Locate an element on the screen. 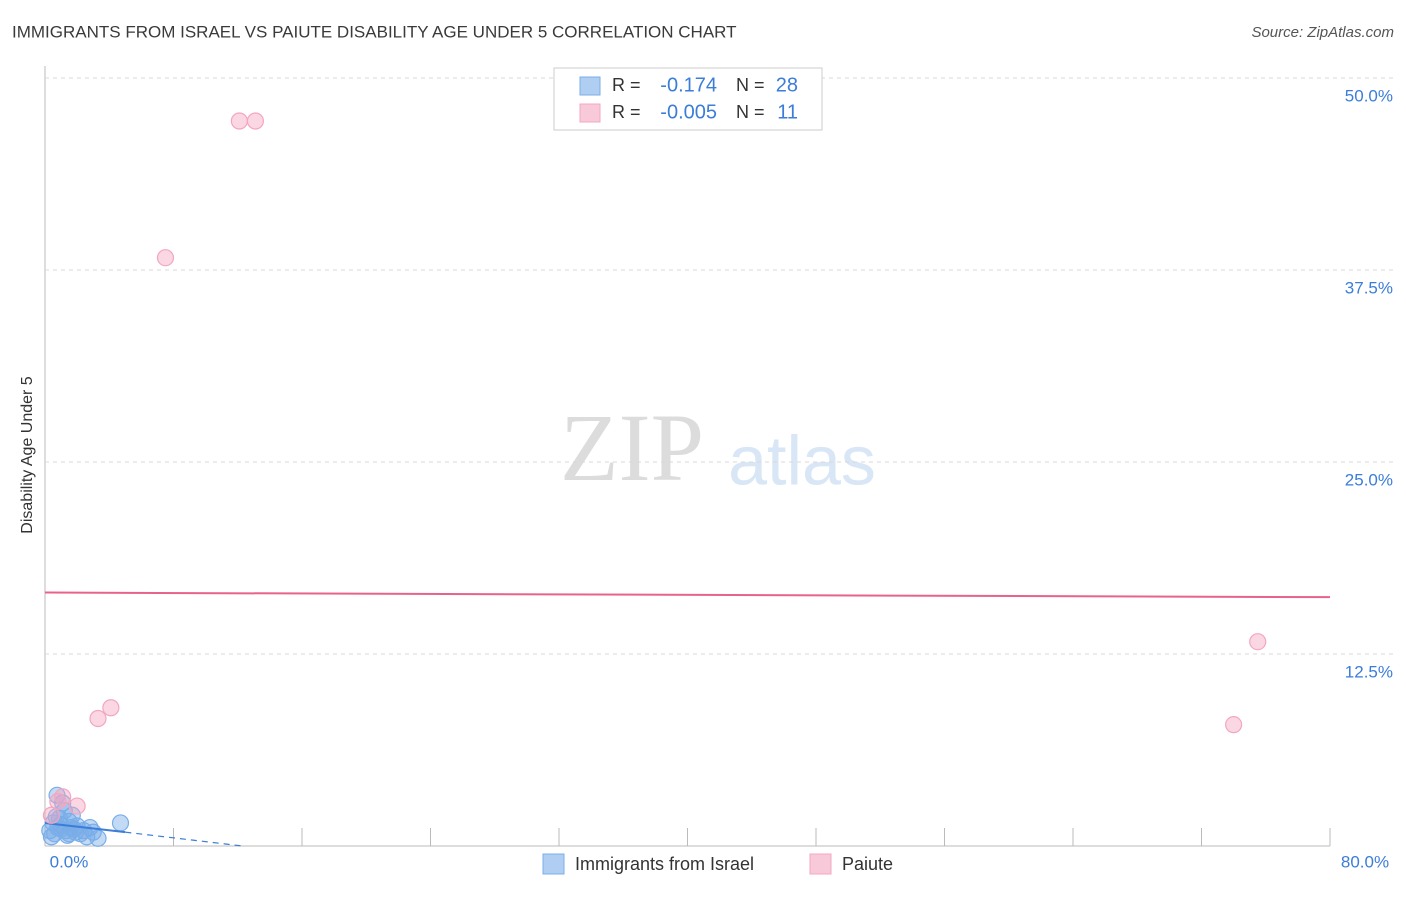 The width and height of the screenshot is (1406, 897). y-tick-label: 50.0% is located at coordinates (1369, 95).